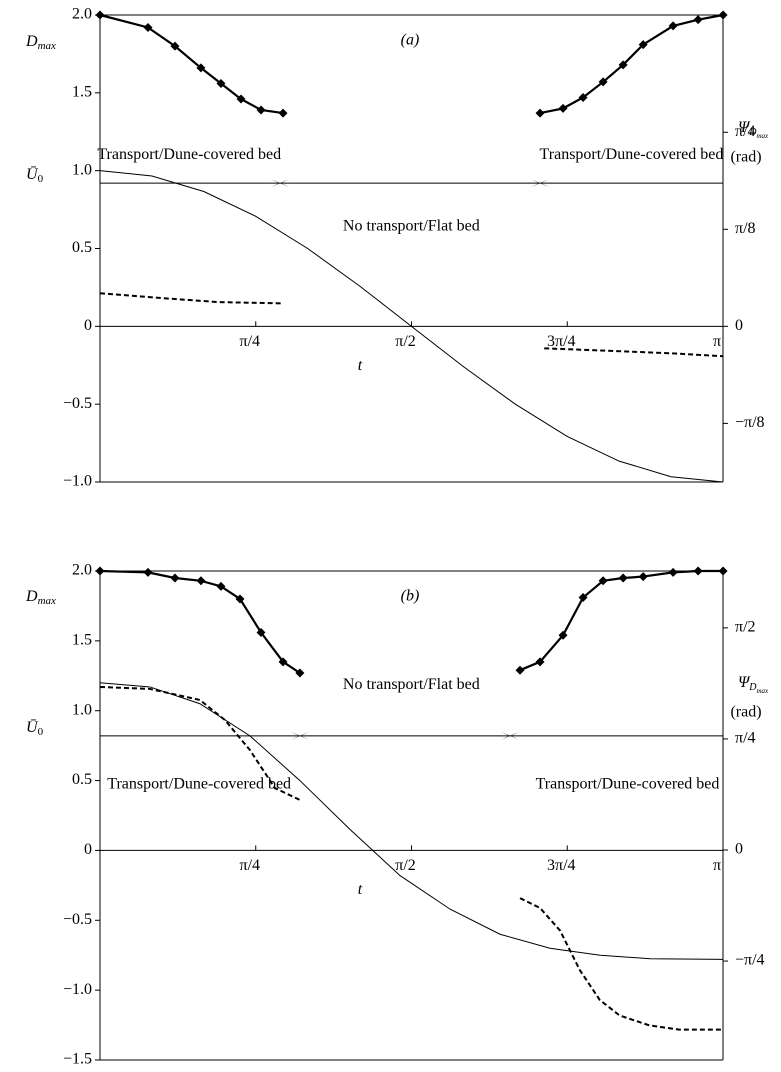 The image size is (781, 1072). What do you see at coordinates (410, 40) in the screenshot?
I see `panel-label: (a)` at bounding box center [410, 40].